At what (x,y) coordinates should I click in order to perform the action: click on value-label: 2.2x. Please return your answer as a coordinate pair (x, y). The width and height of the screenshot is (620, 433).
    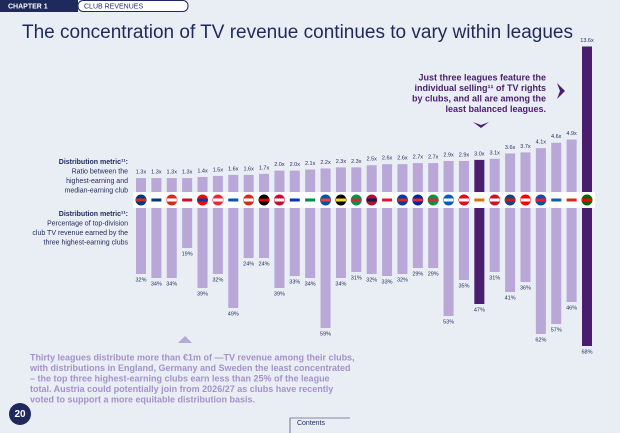
    Looking at the image, I should click on (325, 163).